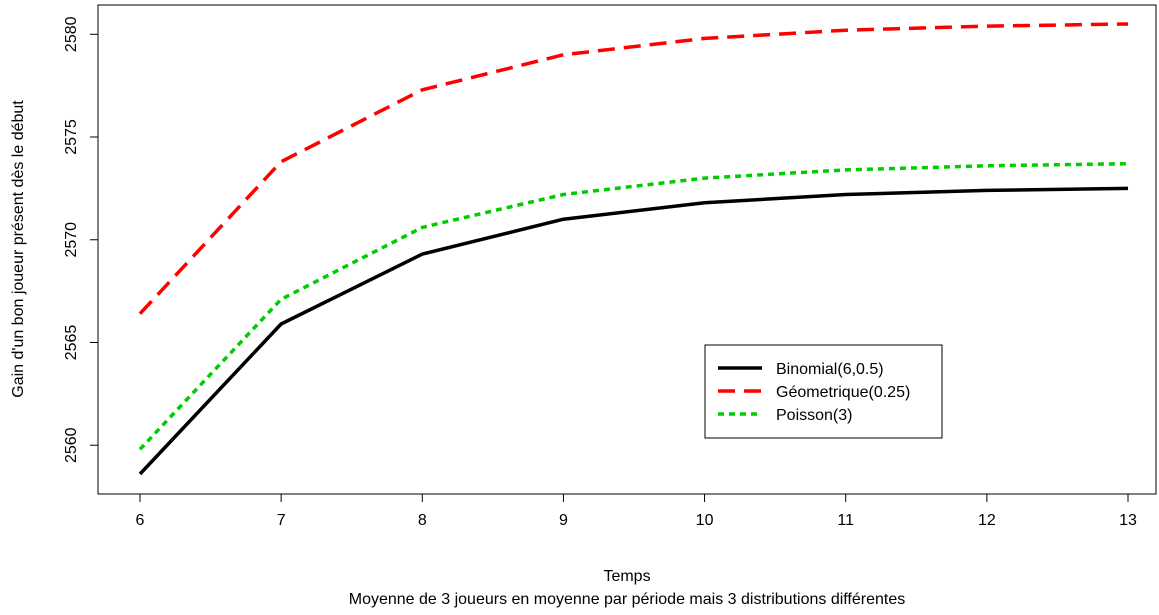  I want to click on x-tick-label: 9, so click(563, 520).